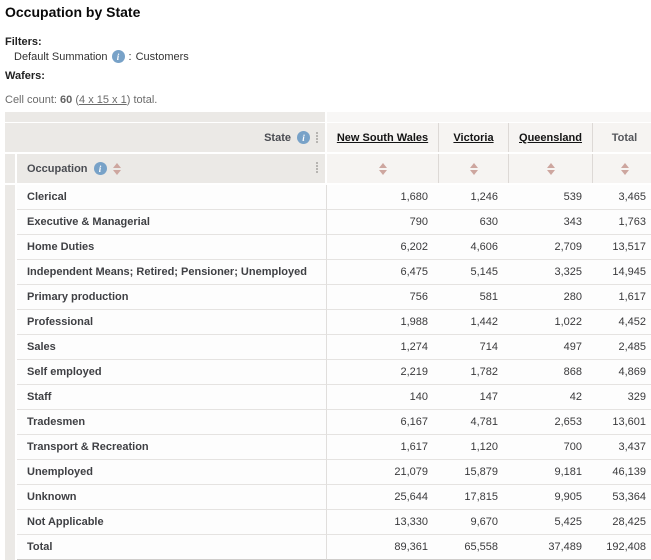 The image size is (651, 560). Describe the element at coordinates (473, 297) in the screenshot. I see `value-cell: 581` at that location.